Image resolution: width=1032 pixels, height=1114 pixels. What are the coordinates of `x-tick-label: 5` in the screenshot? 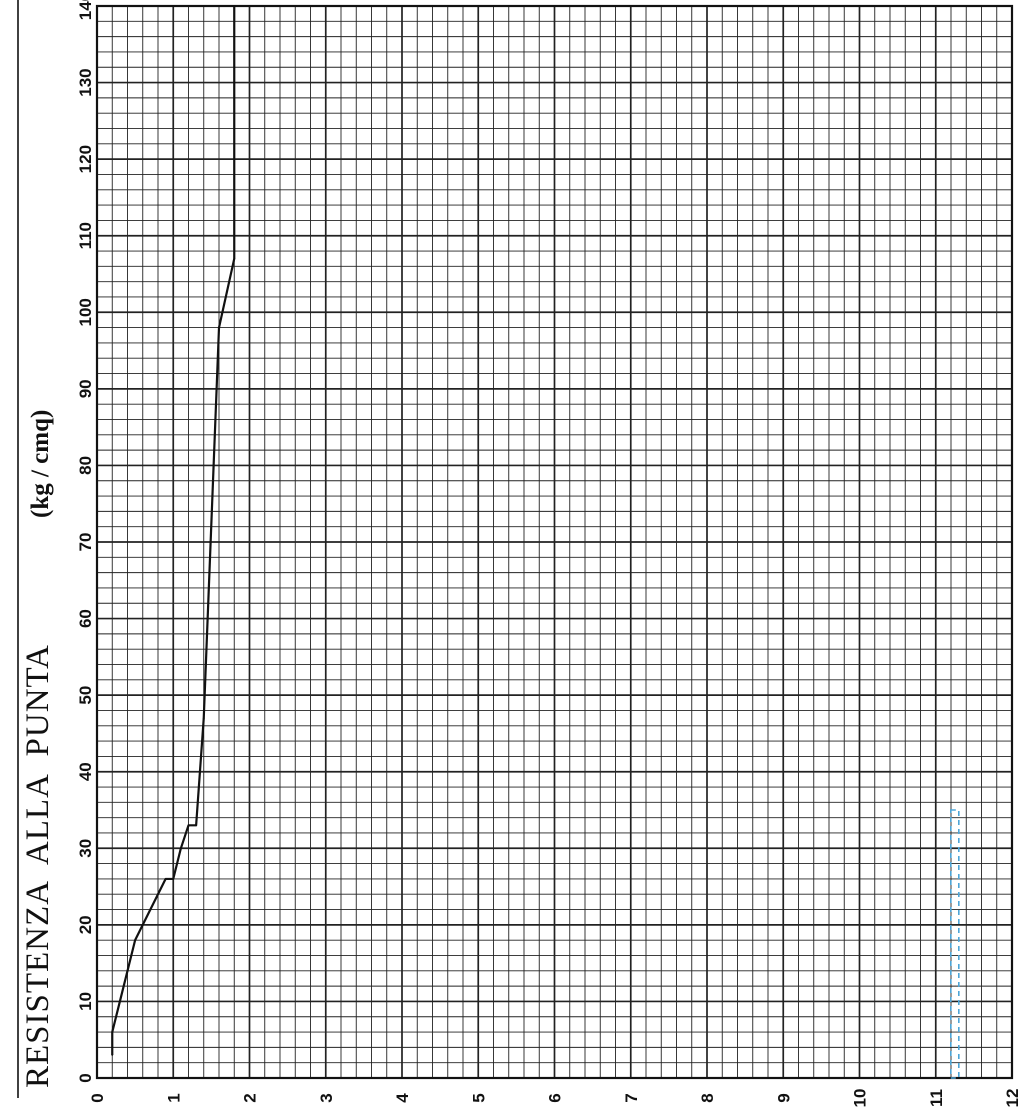 It's located at (478, 1097).